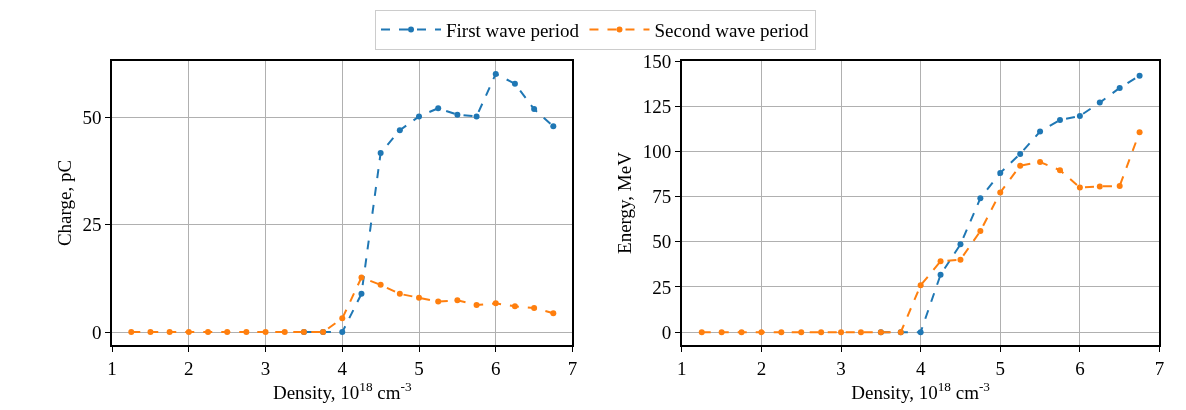  Describe the element at coordinates (513, 30) in the screenshot. I see `legend-label: First wave period` at that location.